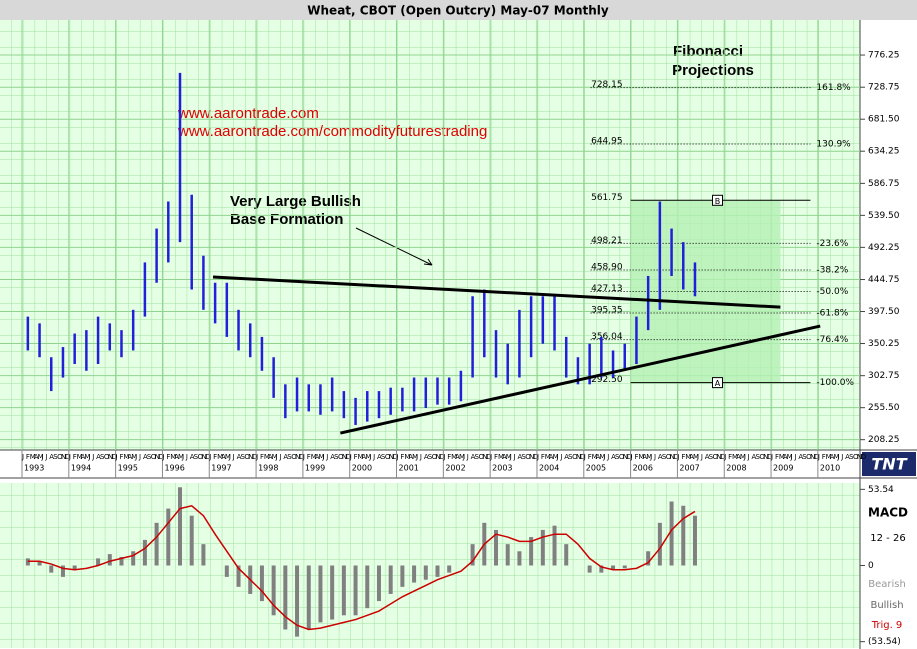 This screenshot has height=649, width=917. I want to click on fib-value-label: 427.13, so click(607, 289).